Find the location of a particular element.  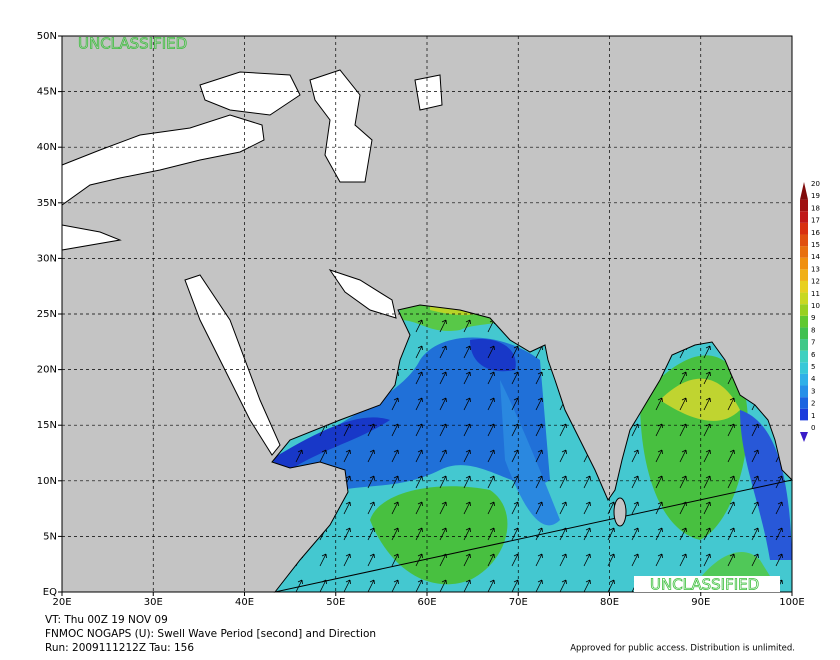

lat-label: 30N is located at coordinates (47, 258).